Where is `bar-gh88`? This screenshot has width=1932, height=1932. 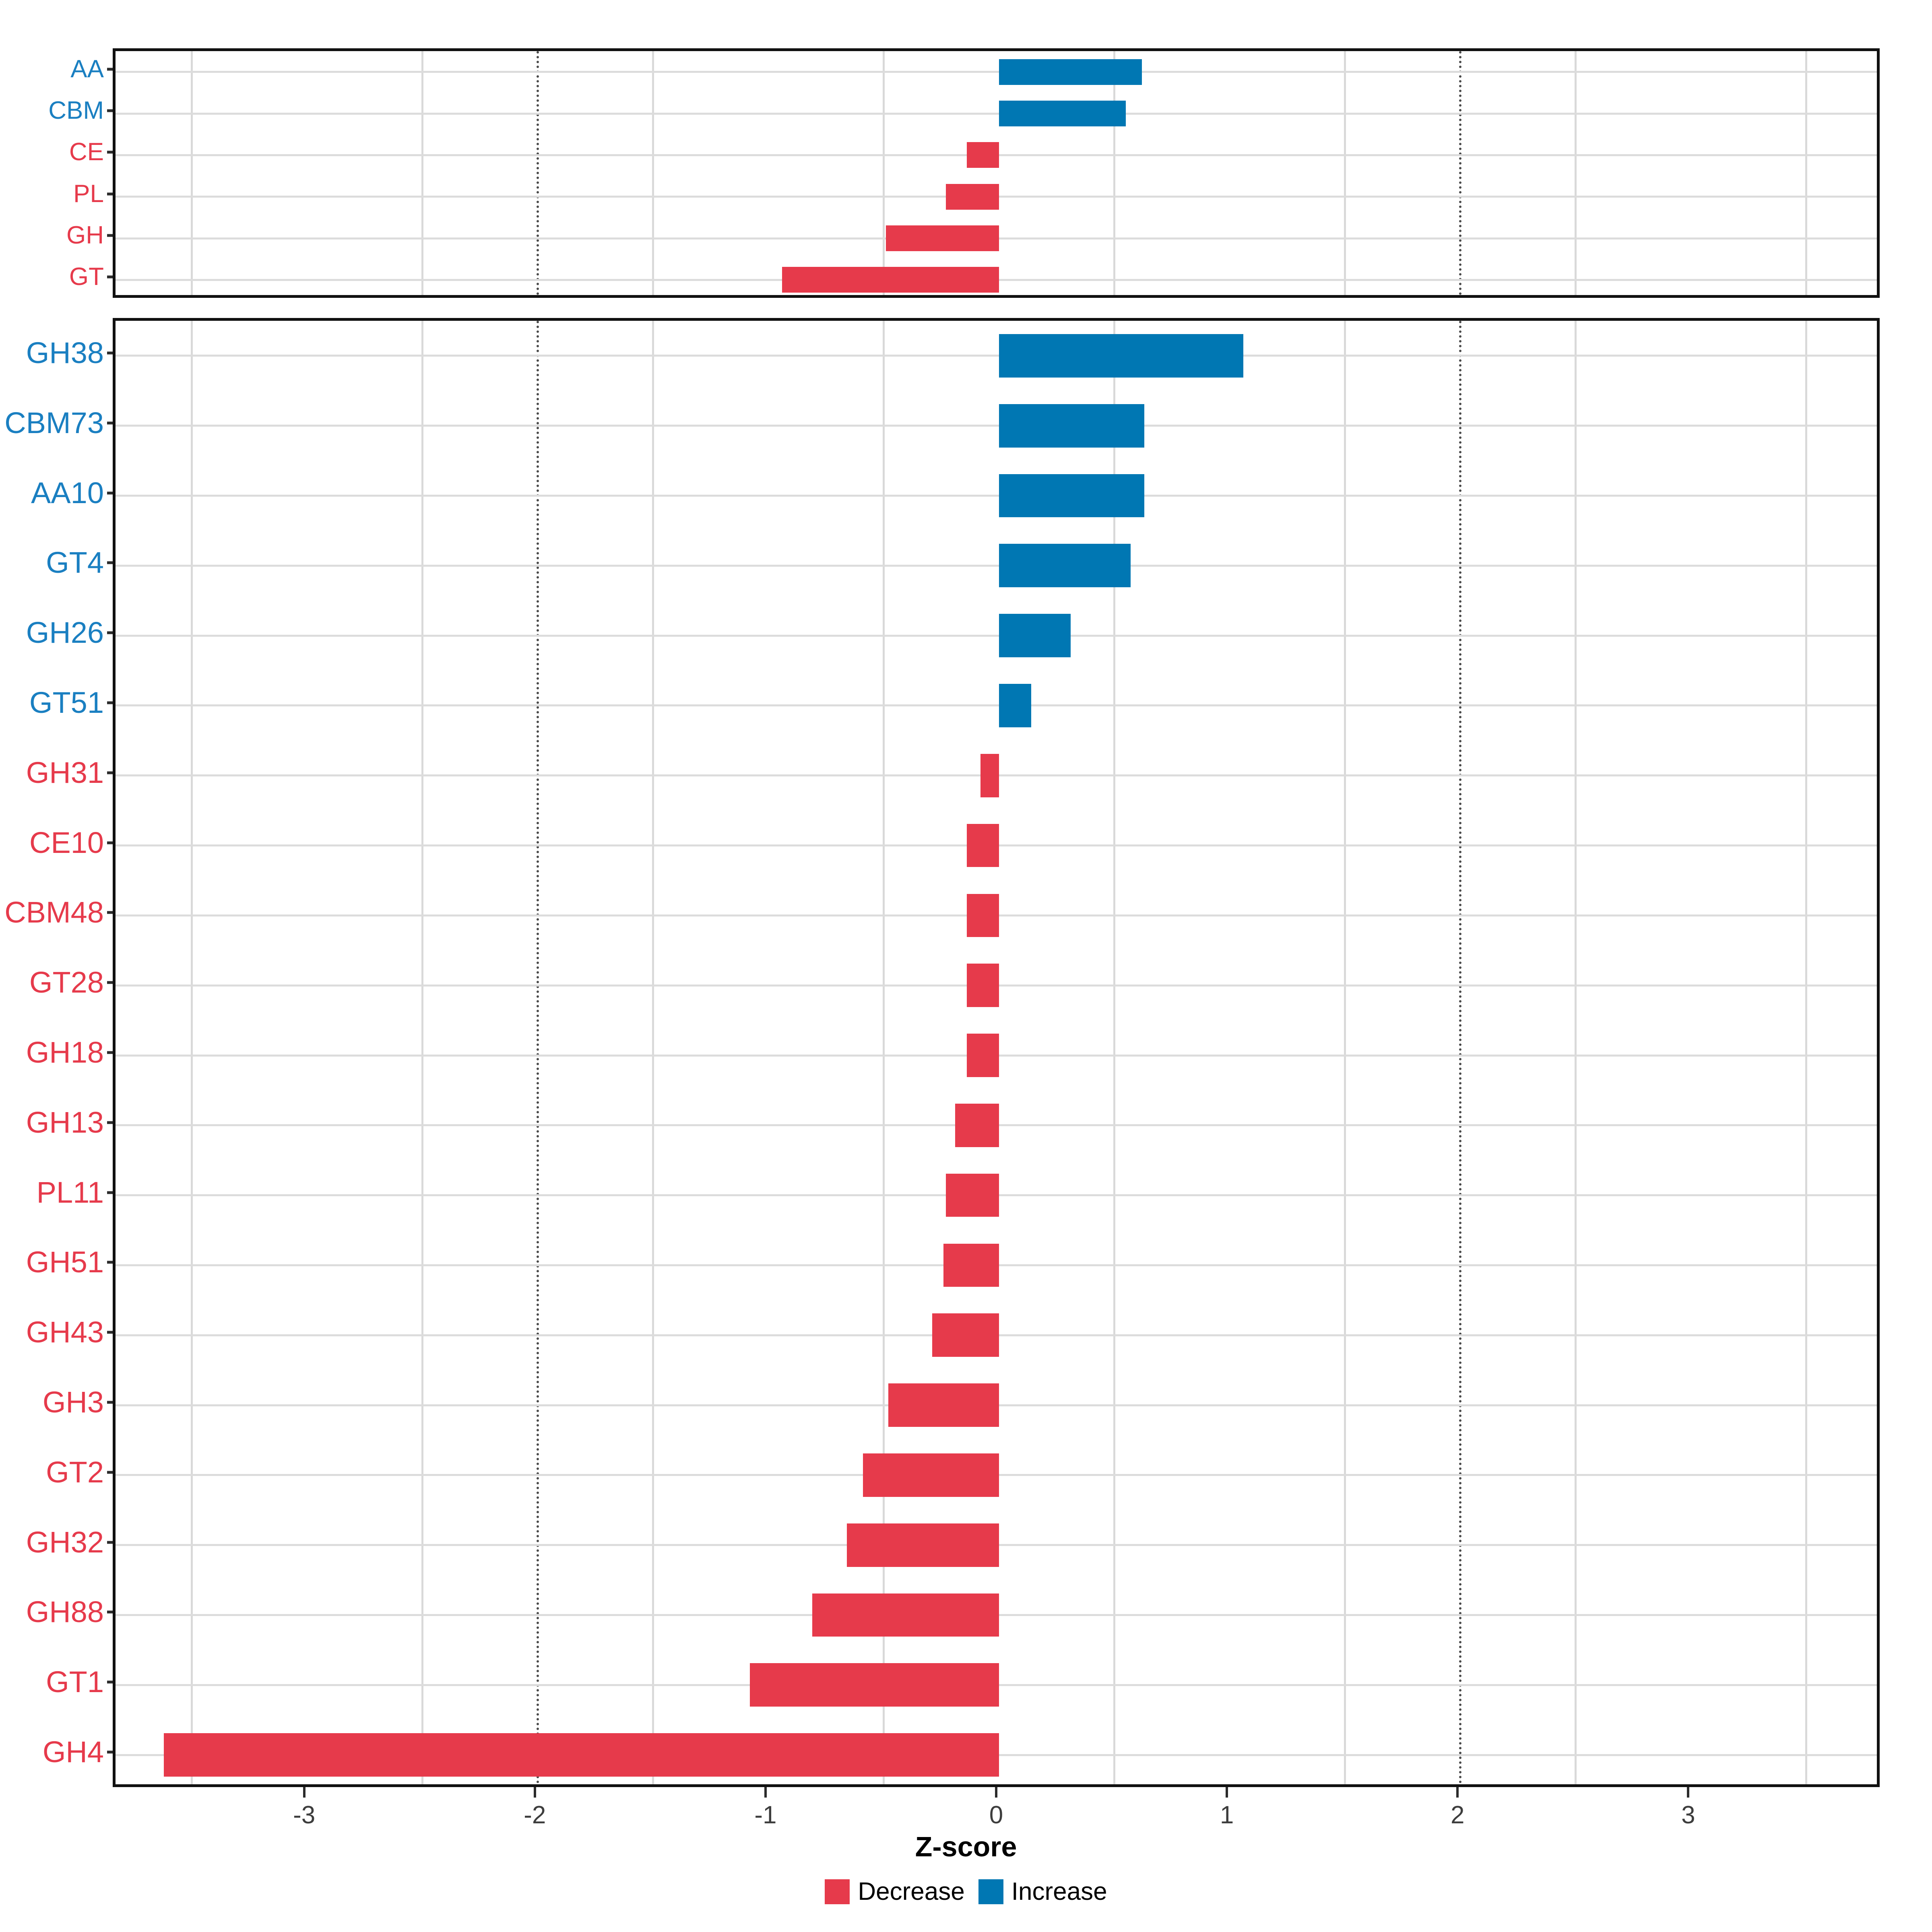
bar-gh88 is located at coordinates (905, 1615).